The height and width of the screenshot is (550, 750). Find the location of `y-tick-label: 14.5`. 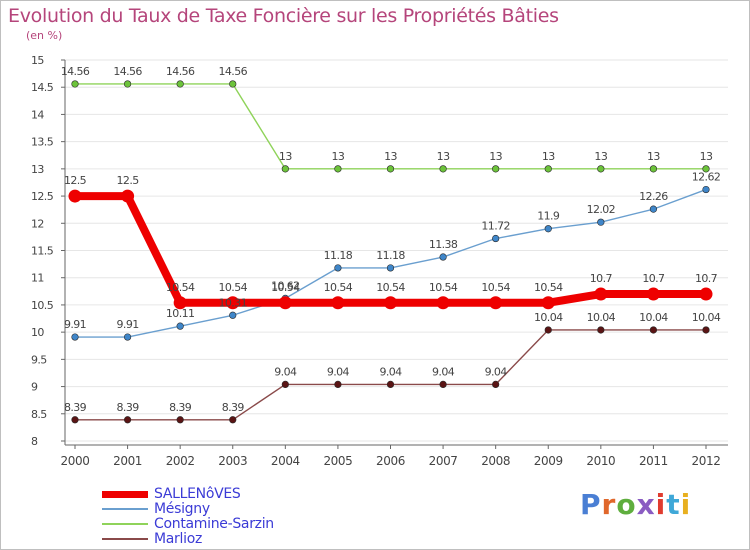

y-tick-label: 14.5 is located at coordinates (42, 87).